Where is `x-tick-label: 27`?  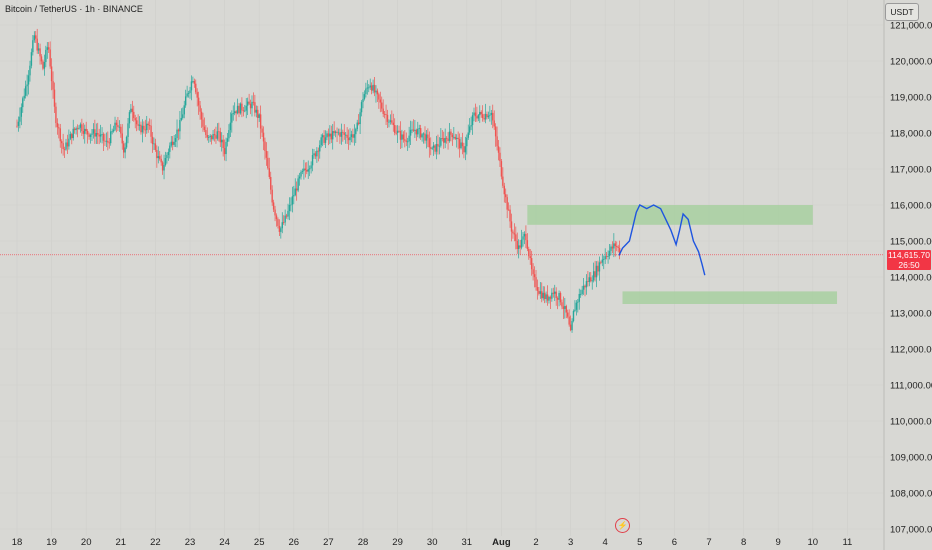 x-tick-label: 27 is located at coordinates (328, 542).